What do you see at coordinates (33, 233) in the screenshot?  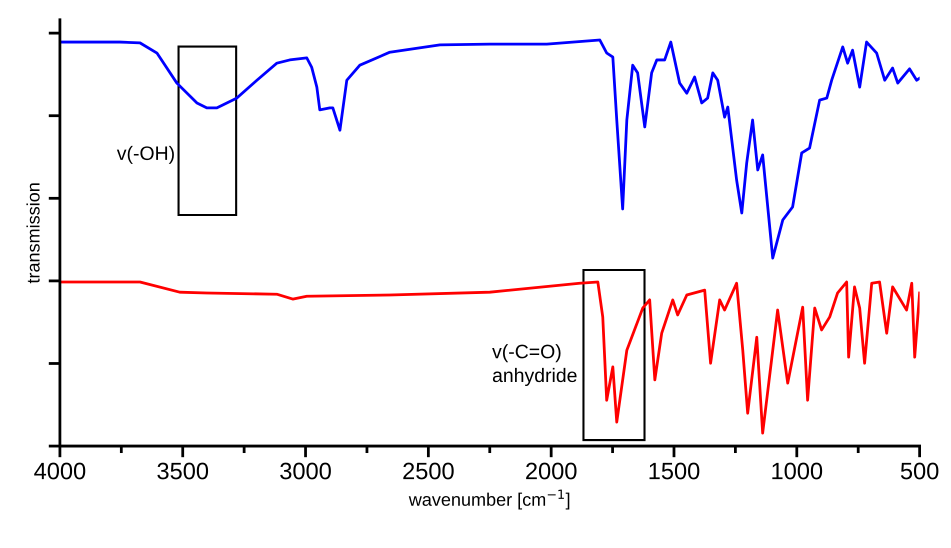 I see `y-axis-title: transmission` at bounding box center [33, 233].